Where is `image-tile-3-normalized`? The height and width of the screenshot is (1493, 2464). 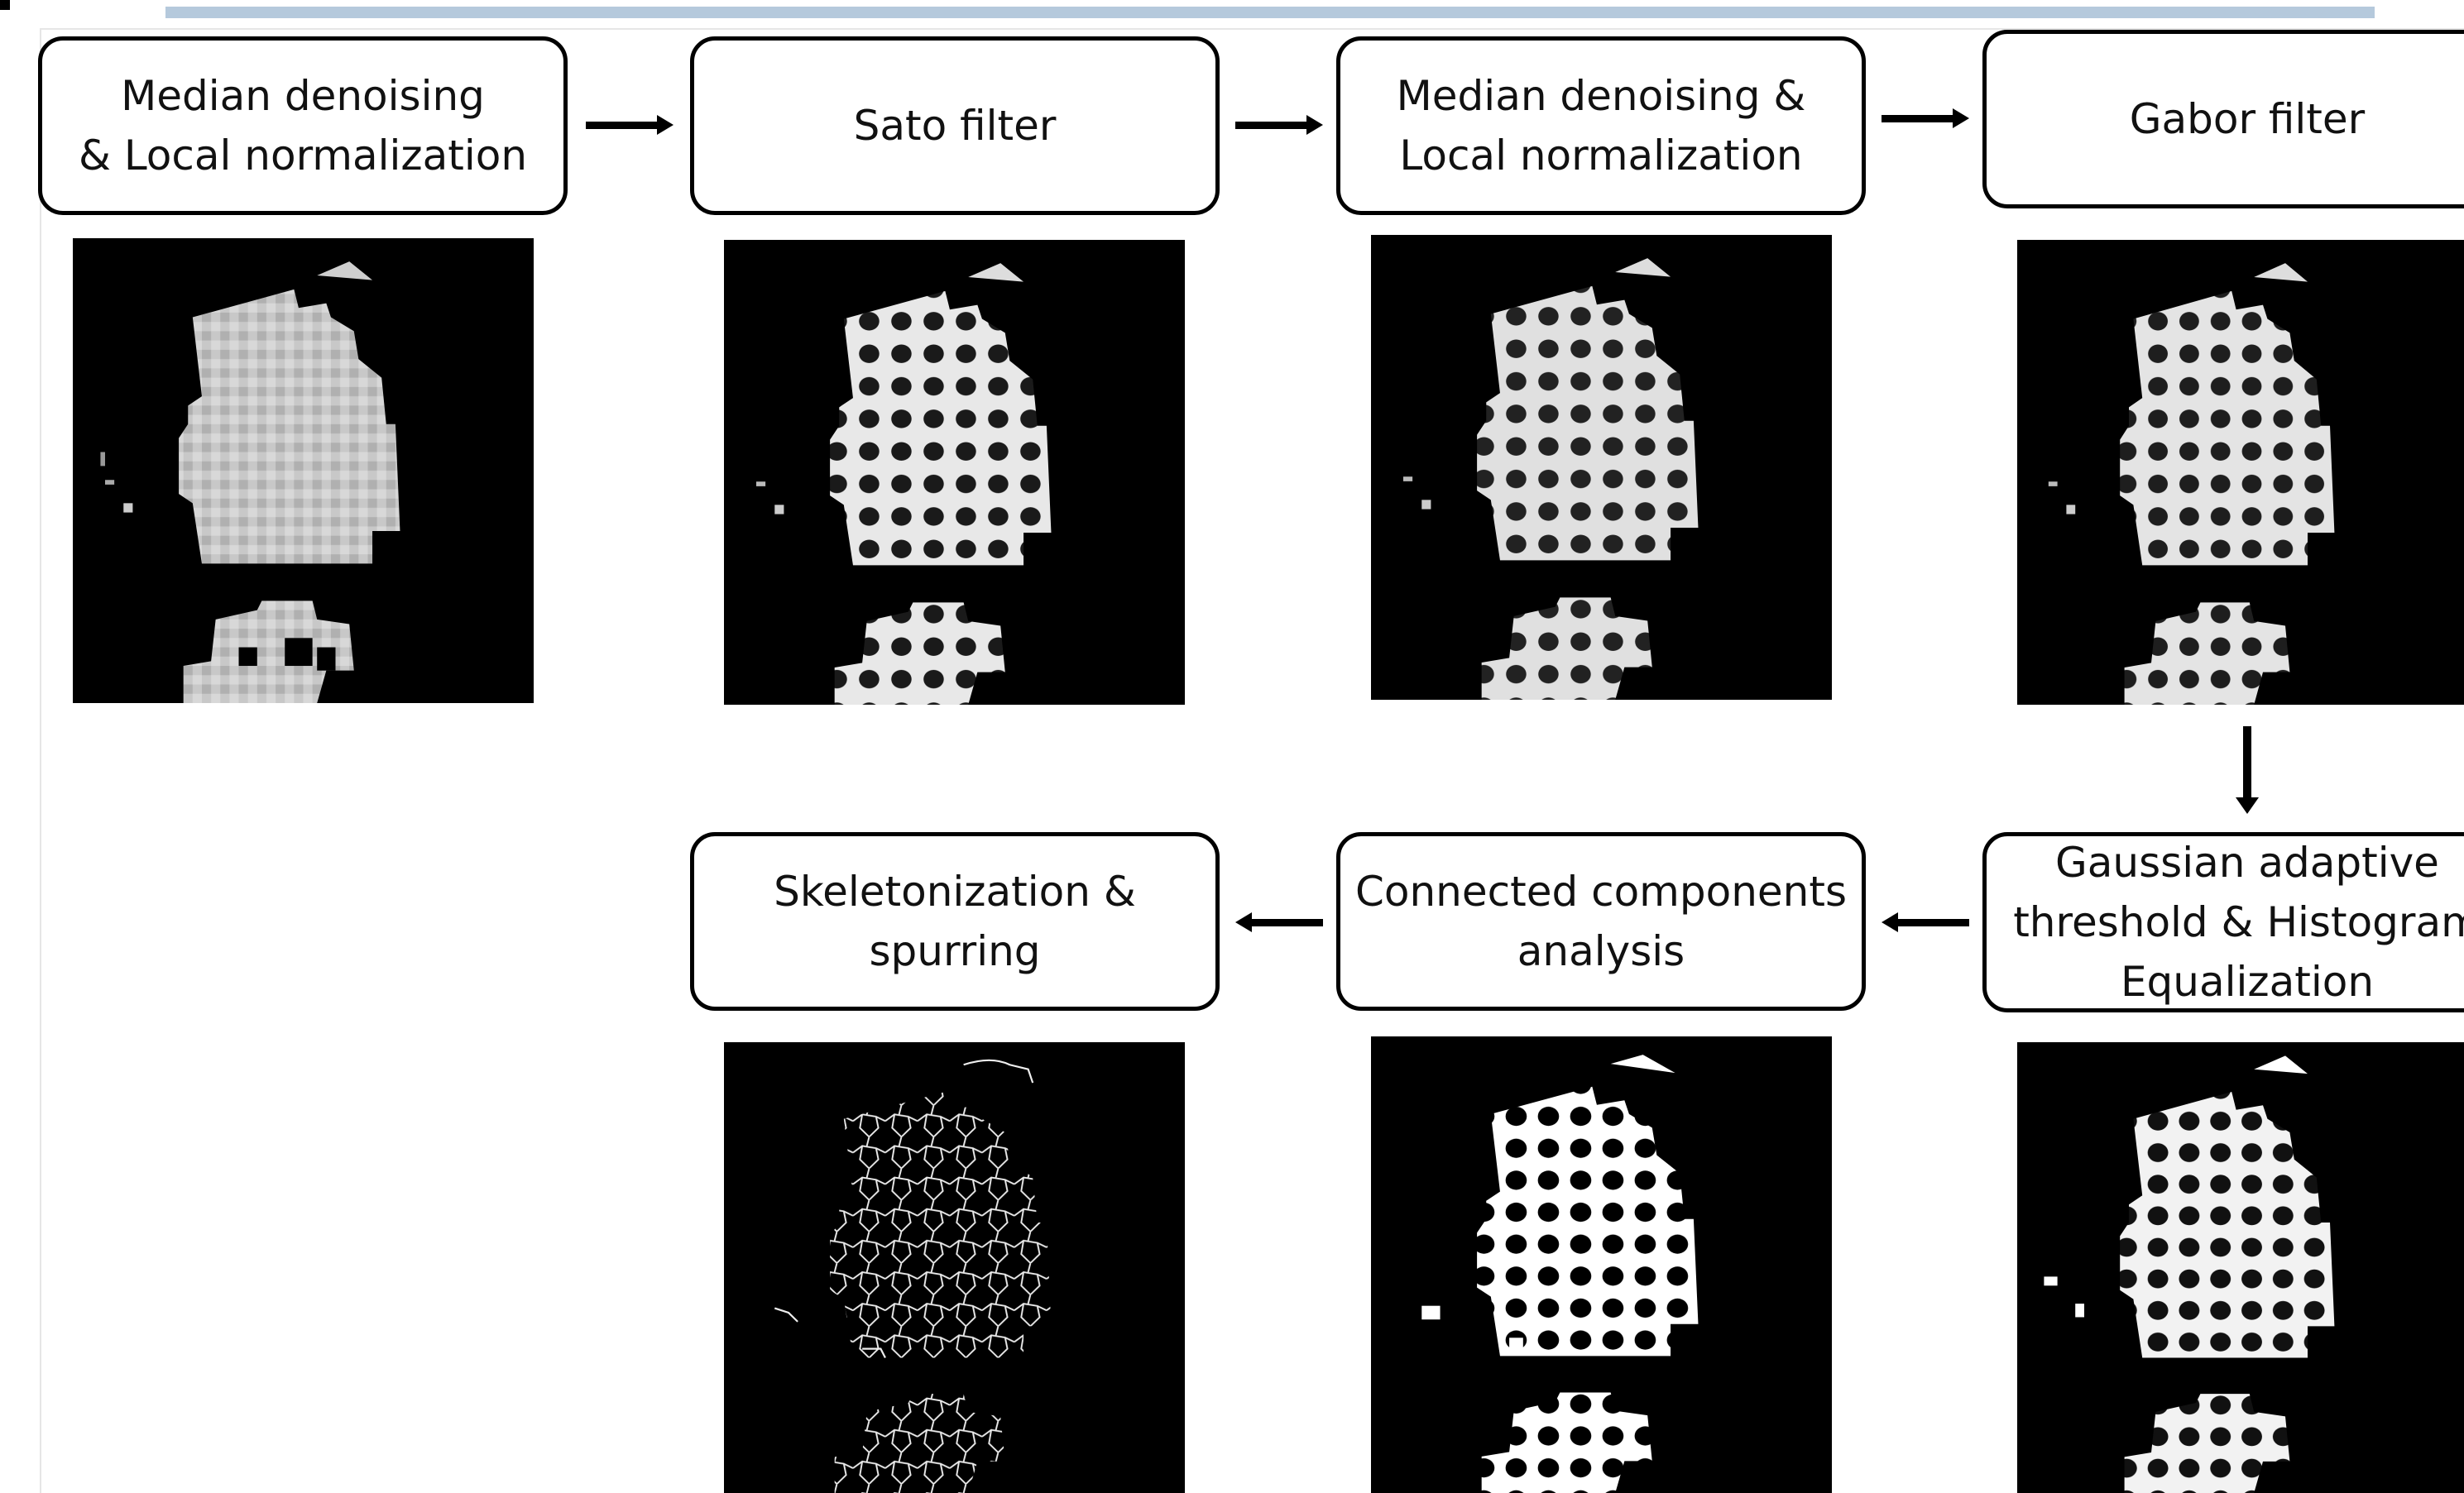 image-tile-3-normalized is located at coordinates (1601, 467).